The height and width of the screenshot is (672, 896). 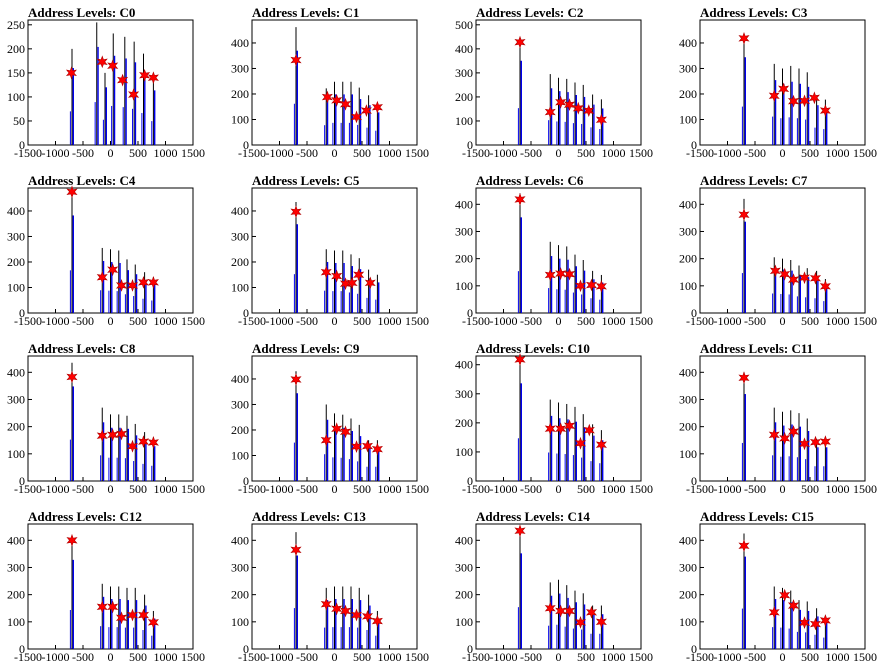 What do you see at coordinates (19, 121) in the screenshot?
I see `y-tick-label: 50` at bounding box center [19, 121].